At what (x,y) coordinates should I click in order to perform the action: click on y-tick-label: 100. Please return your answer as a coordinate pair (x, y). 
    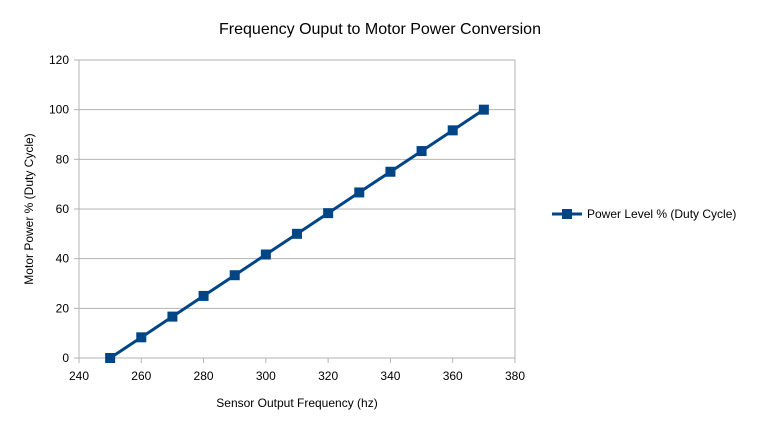
    Looking at the image, I should click on (59, 110).